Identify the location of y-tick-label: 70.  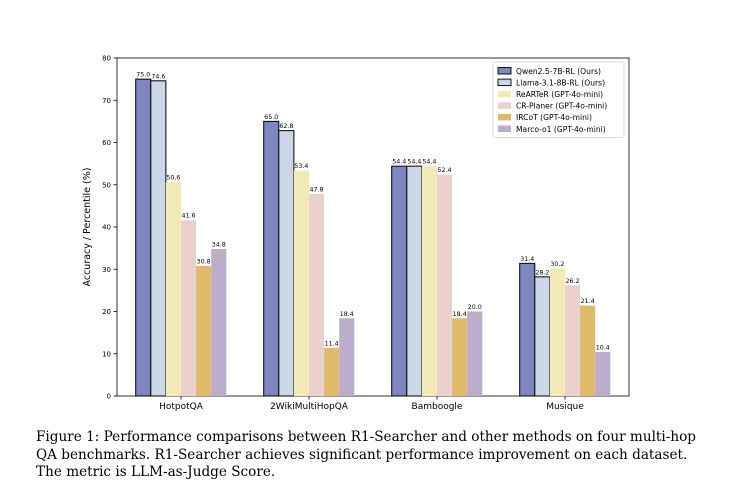
(106, 101).